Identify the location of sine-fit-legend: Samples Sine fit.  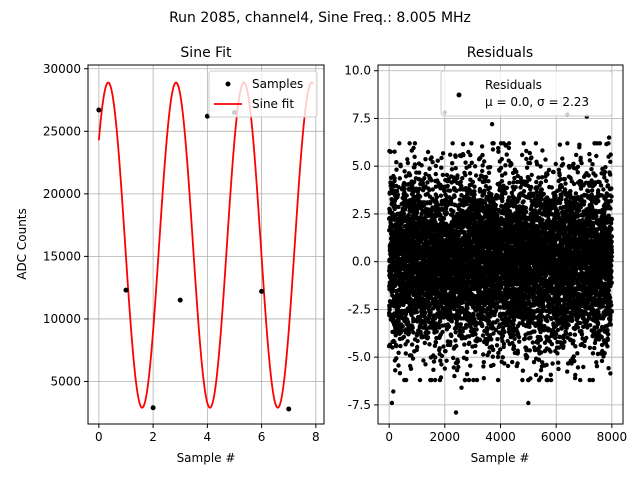
(263, 94).